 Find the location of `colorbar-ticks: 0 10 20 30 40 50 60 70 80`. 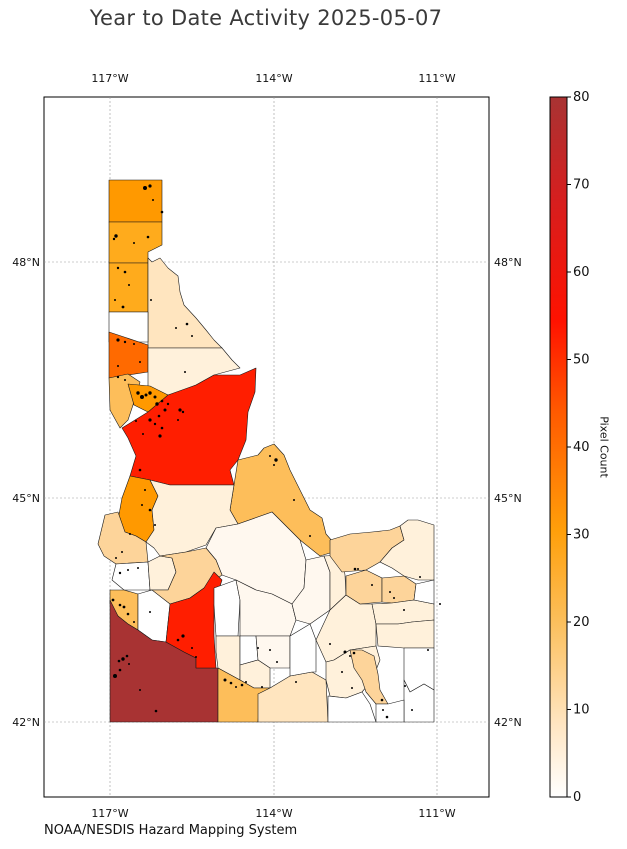

colorbar-ticks: 0 10 20 30 40 50 60 70 80 is located at coordinates (578, 447).